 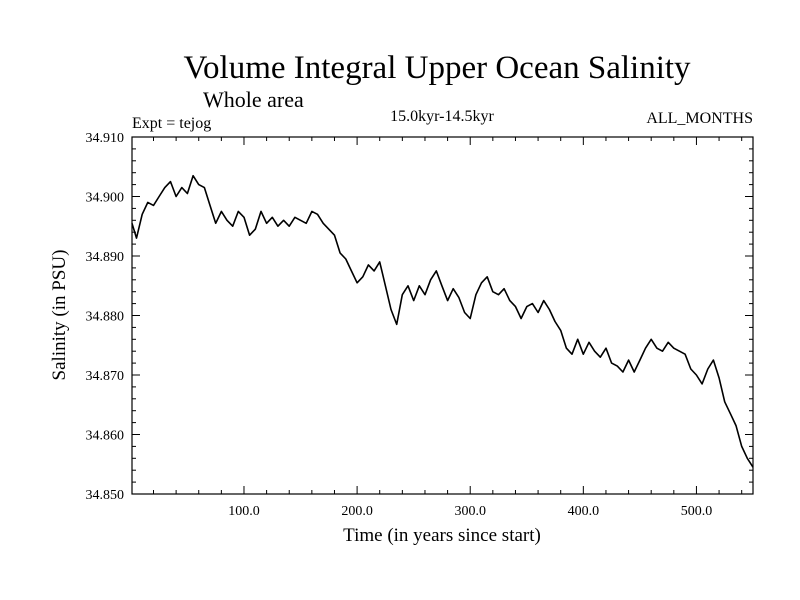 I want to click on y-tick-label: 34.910, so click(x=105, y=138).